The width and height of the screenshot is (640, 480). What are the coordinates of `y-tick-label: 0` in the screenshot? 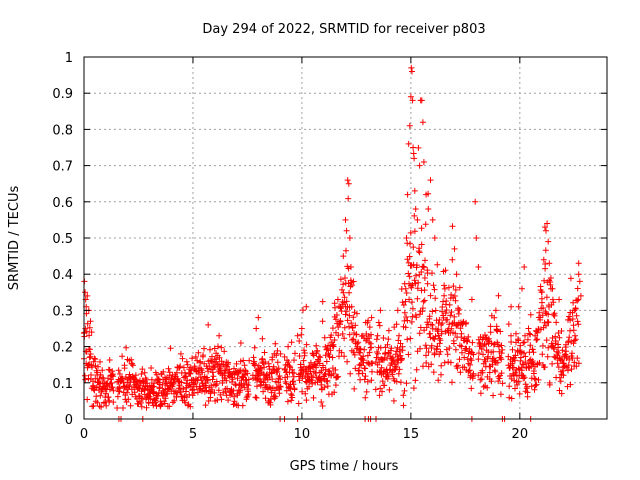 It's located at (69, 420).